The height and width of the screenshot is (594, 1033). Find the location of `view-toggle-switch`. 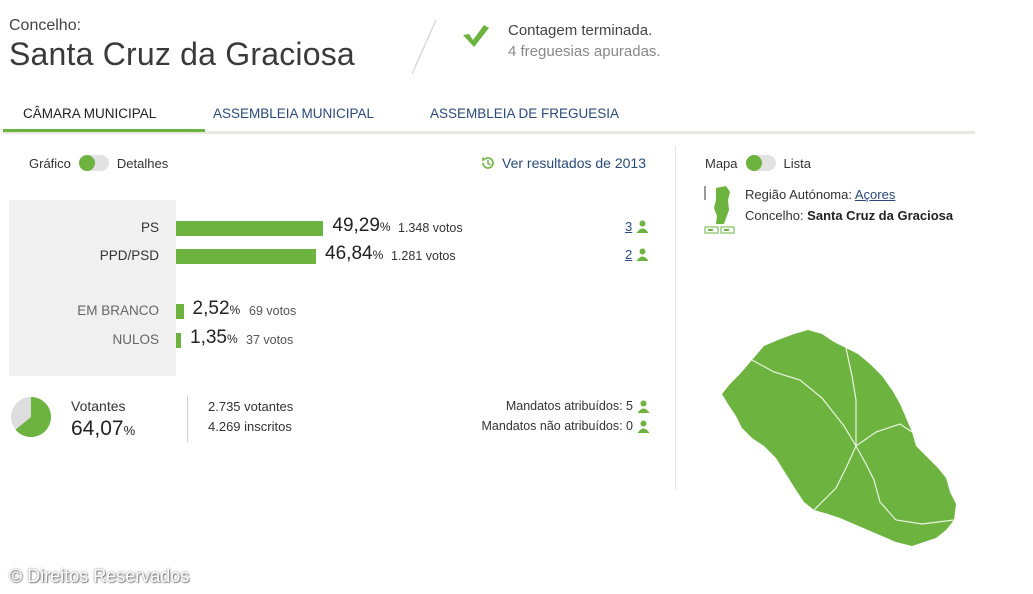

view-toggle-switch is located at coordinates (93, 163).